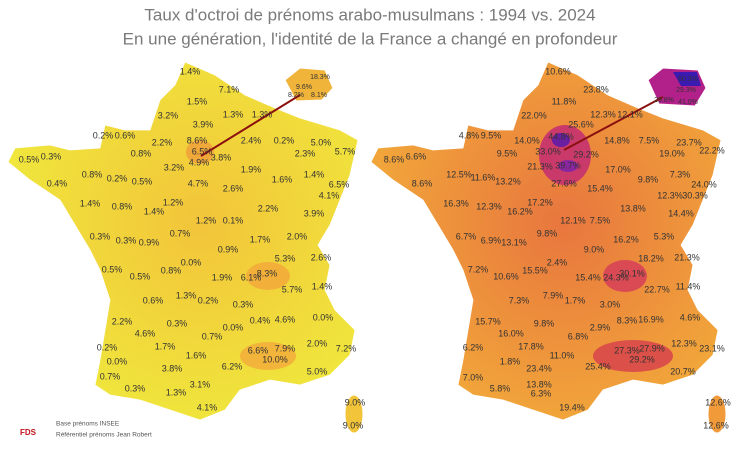 The height and width of the screenshot is (459, 740). What do you see at coordinates (149, 242) in the screenshot?
I see `dept-label: 0.9%` at bounding box center [149, 242].